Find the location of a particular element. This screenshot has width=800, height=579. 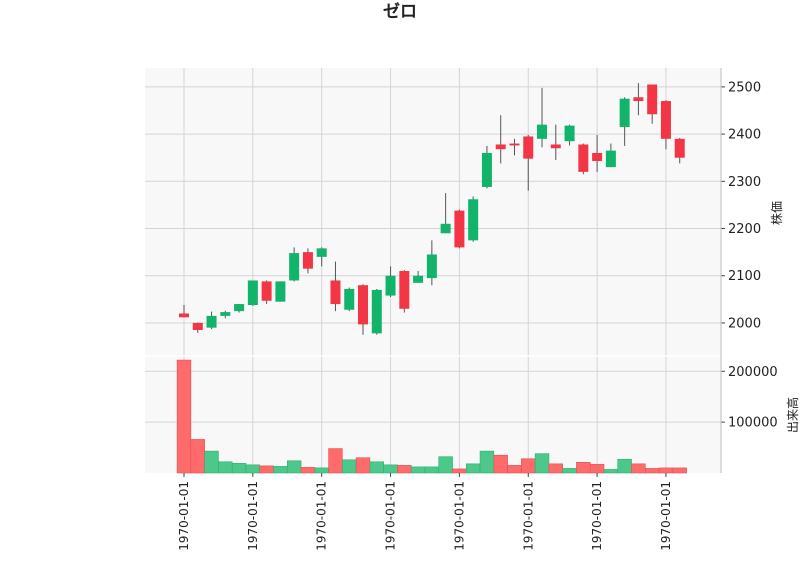

price-tick-label: 2200 is located at coordinates (744, 229).